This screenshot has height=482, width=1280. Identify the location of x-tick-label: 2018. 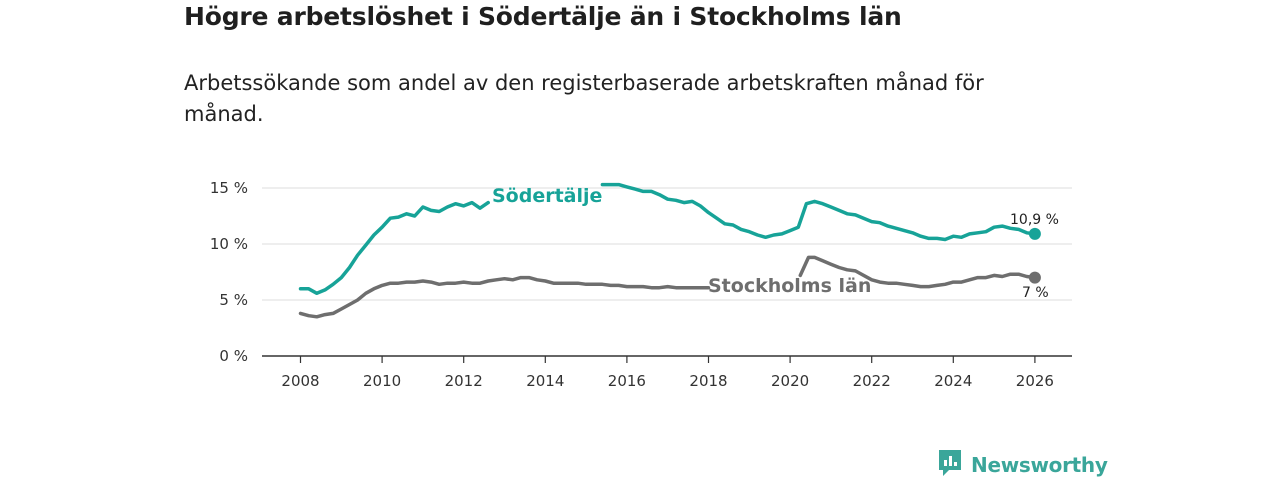
(708, 381).